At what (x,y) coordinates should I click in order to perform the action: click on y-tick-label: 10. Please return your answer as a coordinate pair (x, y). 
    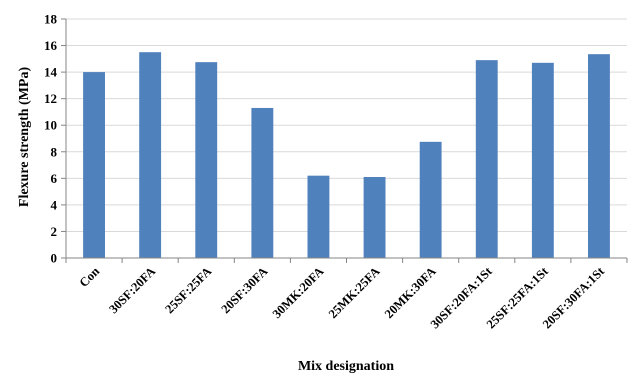
    Looking at the image, I should click on (50, 125).